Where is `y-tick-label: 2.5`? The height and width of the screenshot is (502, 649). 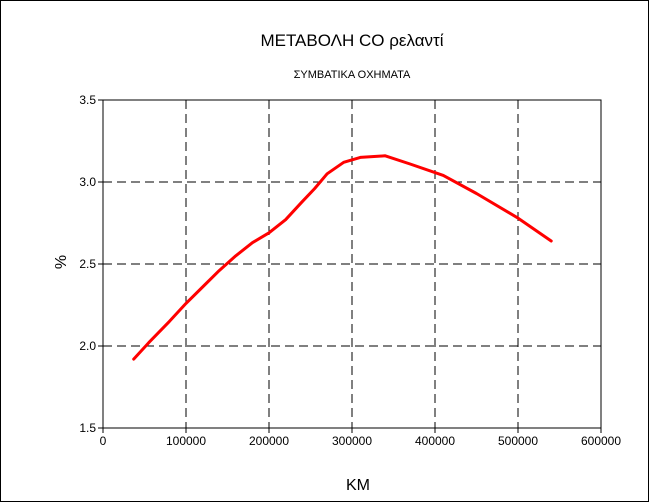 y-tick-label: 2.5 is located at coordinates (87, 264).